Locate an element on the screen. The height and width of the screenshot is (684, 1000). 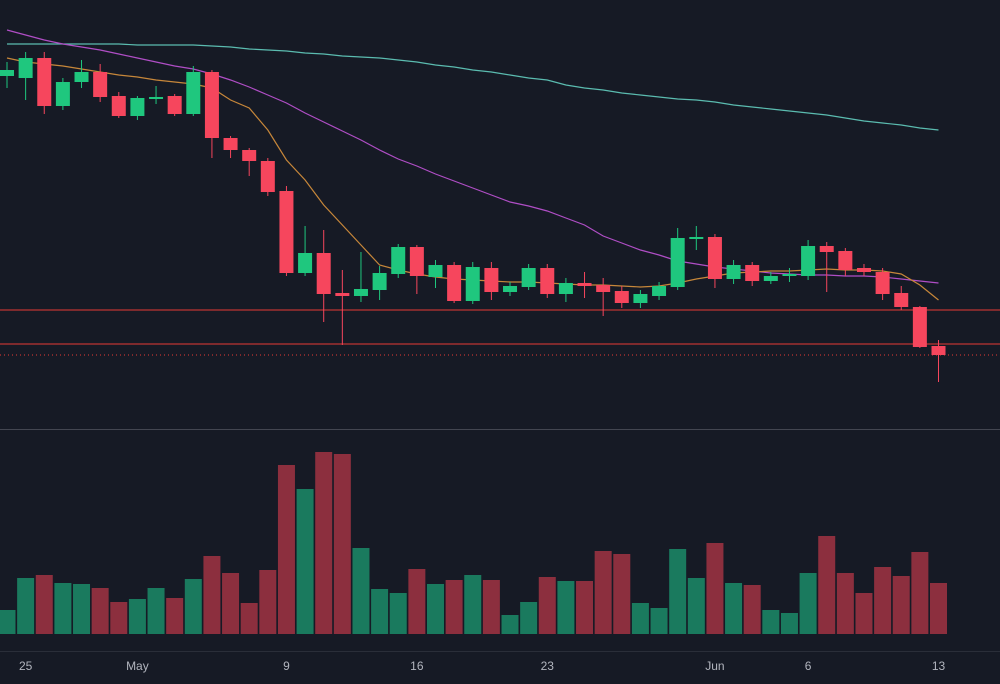
x-tick-label: May is located at coordinates (137, 666).